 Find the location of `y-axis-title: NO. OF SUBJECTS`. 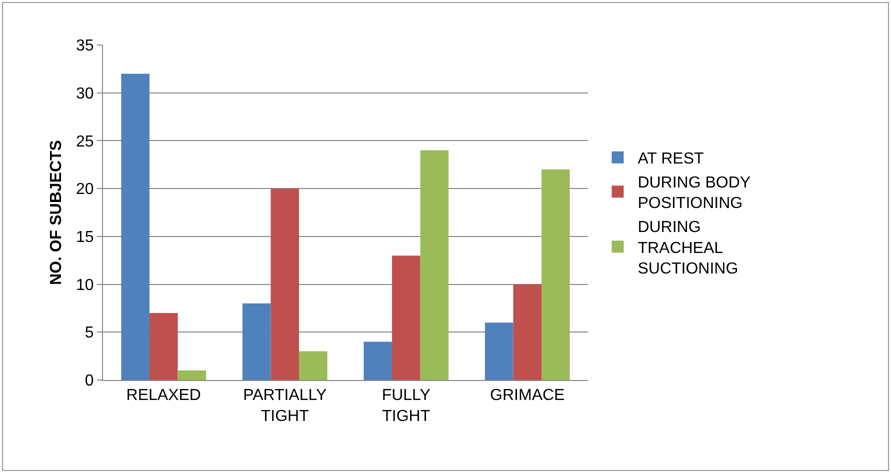

y-axis-title: NO. OF SUBJECTS is located at coordinates (56, 212).